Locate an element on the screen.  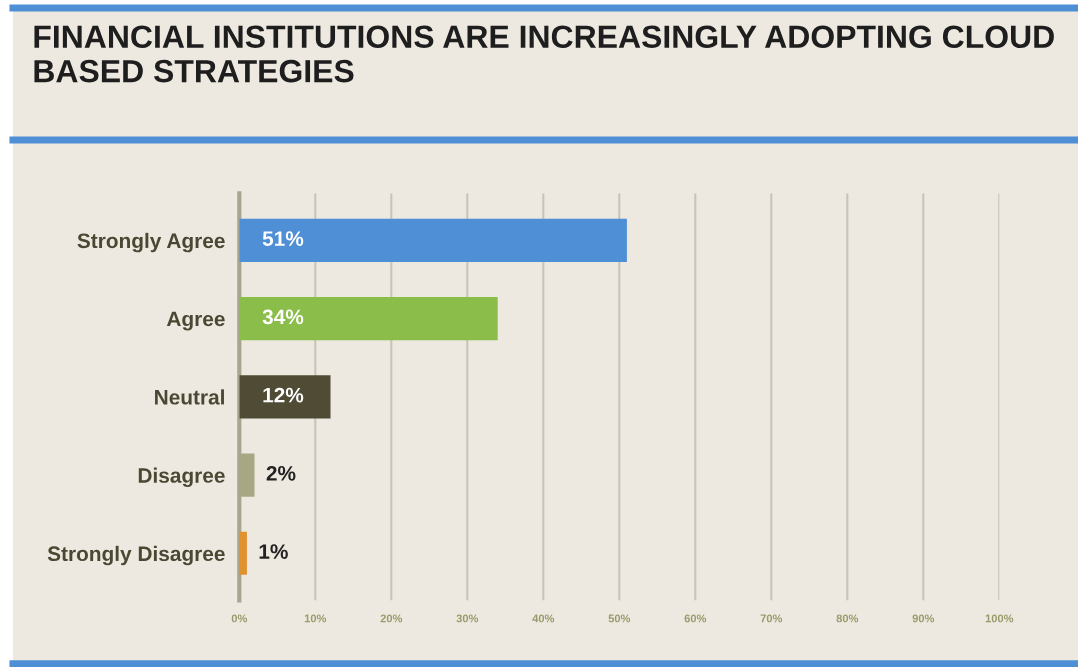
x-tick-label: 0% is located at coordinates (239, 618).